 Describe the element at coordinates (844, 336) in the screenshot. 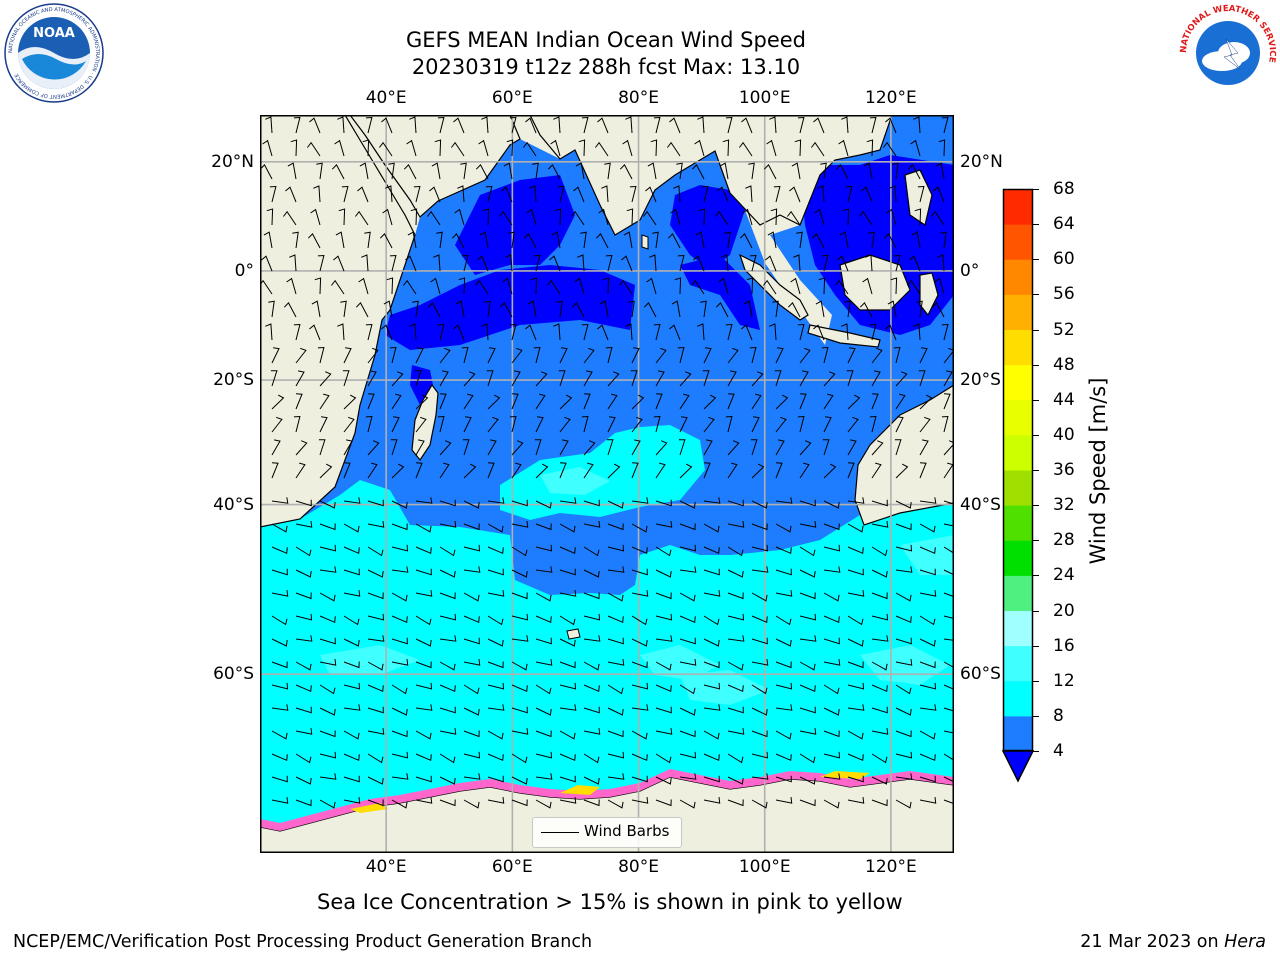

I see `java-land` at that location.